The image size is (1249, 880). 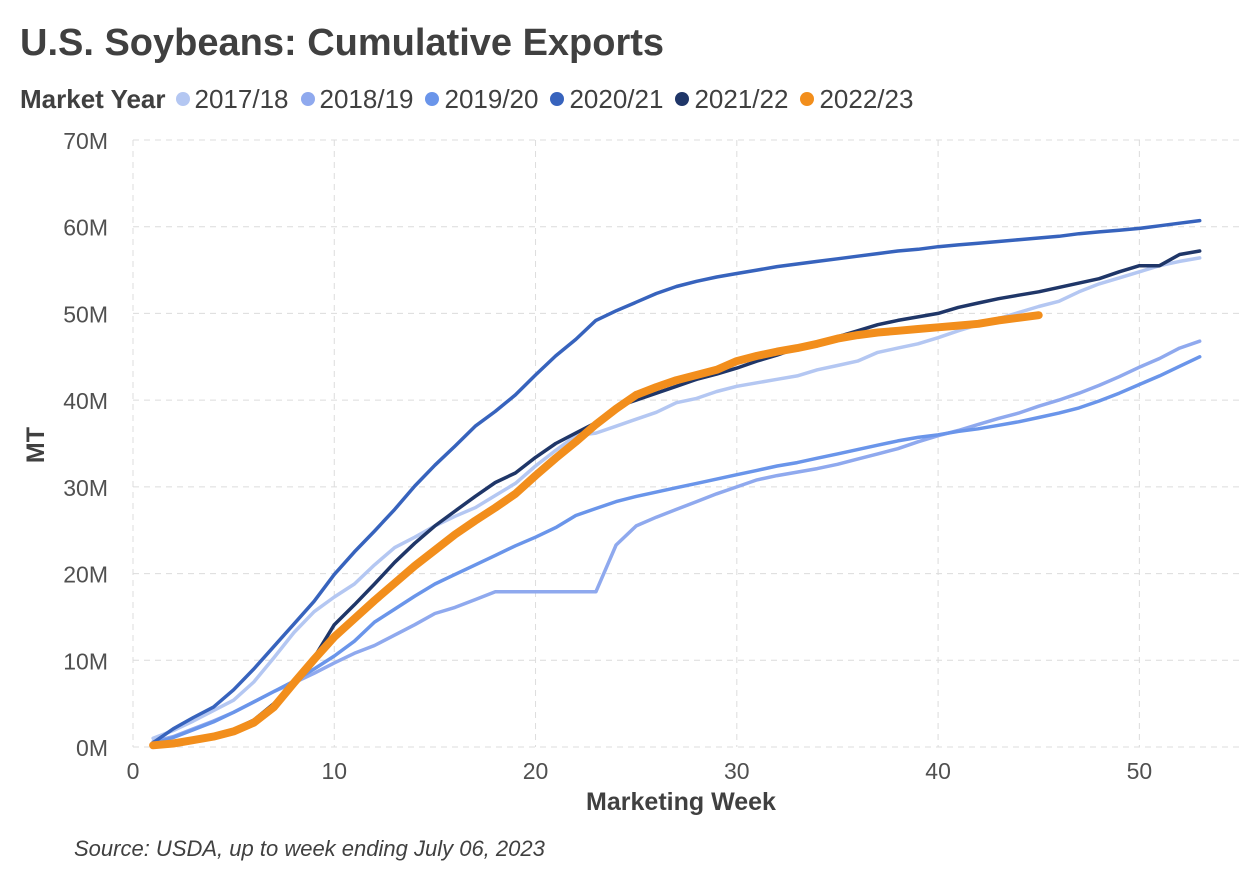 What do you see at coordinates (681, 802) in the screenshot?
I see `x-axis-label: Marketing Week` at bounding box center [681, 802].